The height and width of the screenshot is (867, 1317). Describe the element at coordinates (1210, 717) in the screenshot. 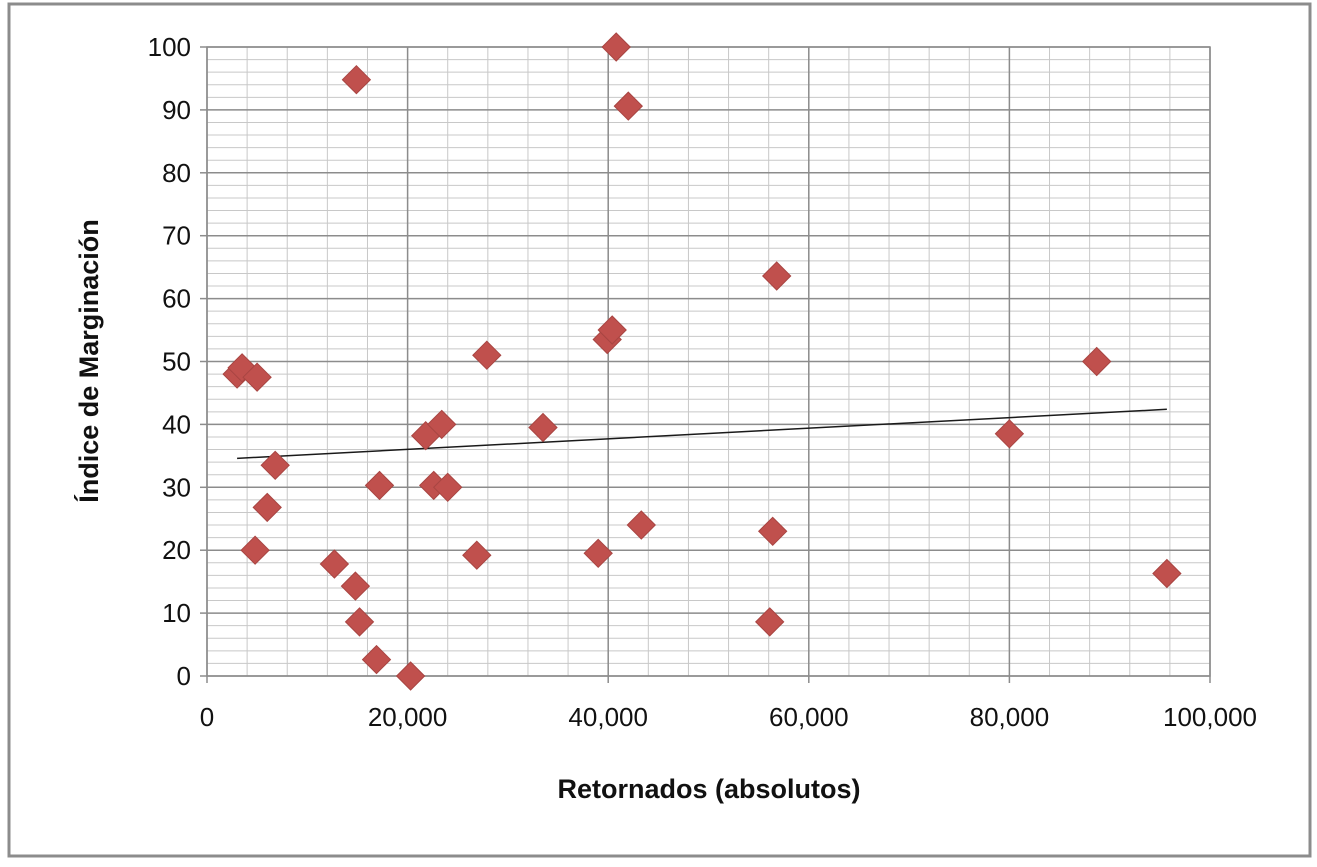

I see `x-tick-label: 100,000` at that location.